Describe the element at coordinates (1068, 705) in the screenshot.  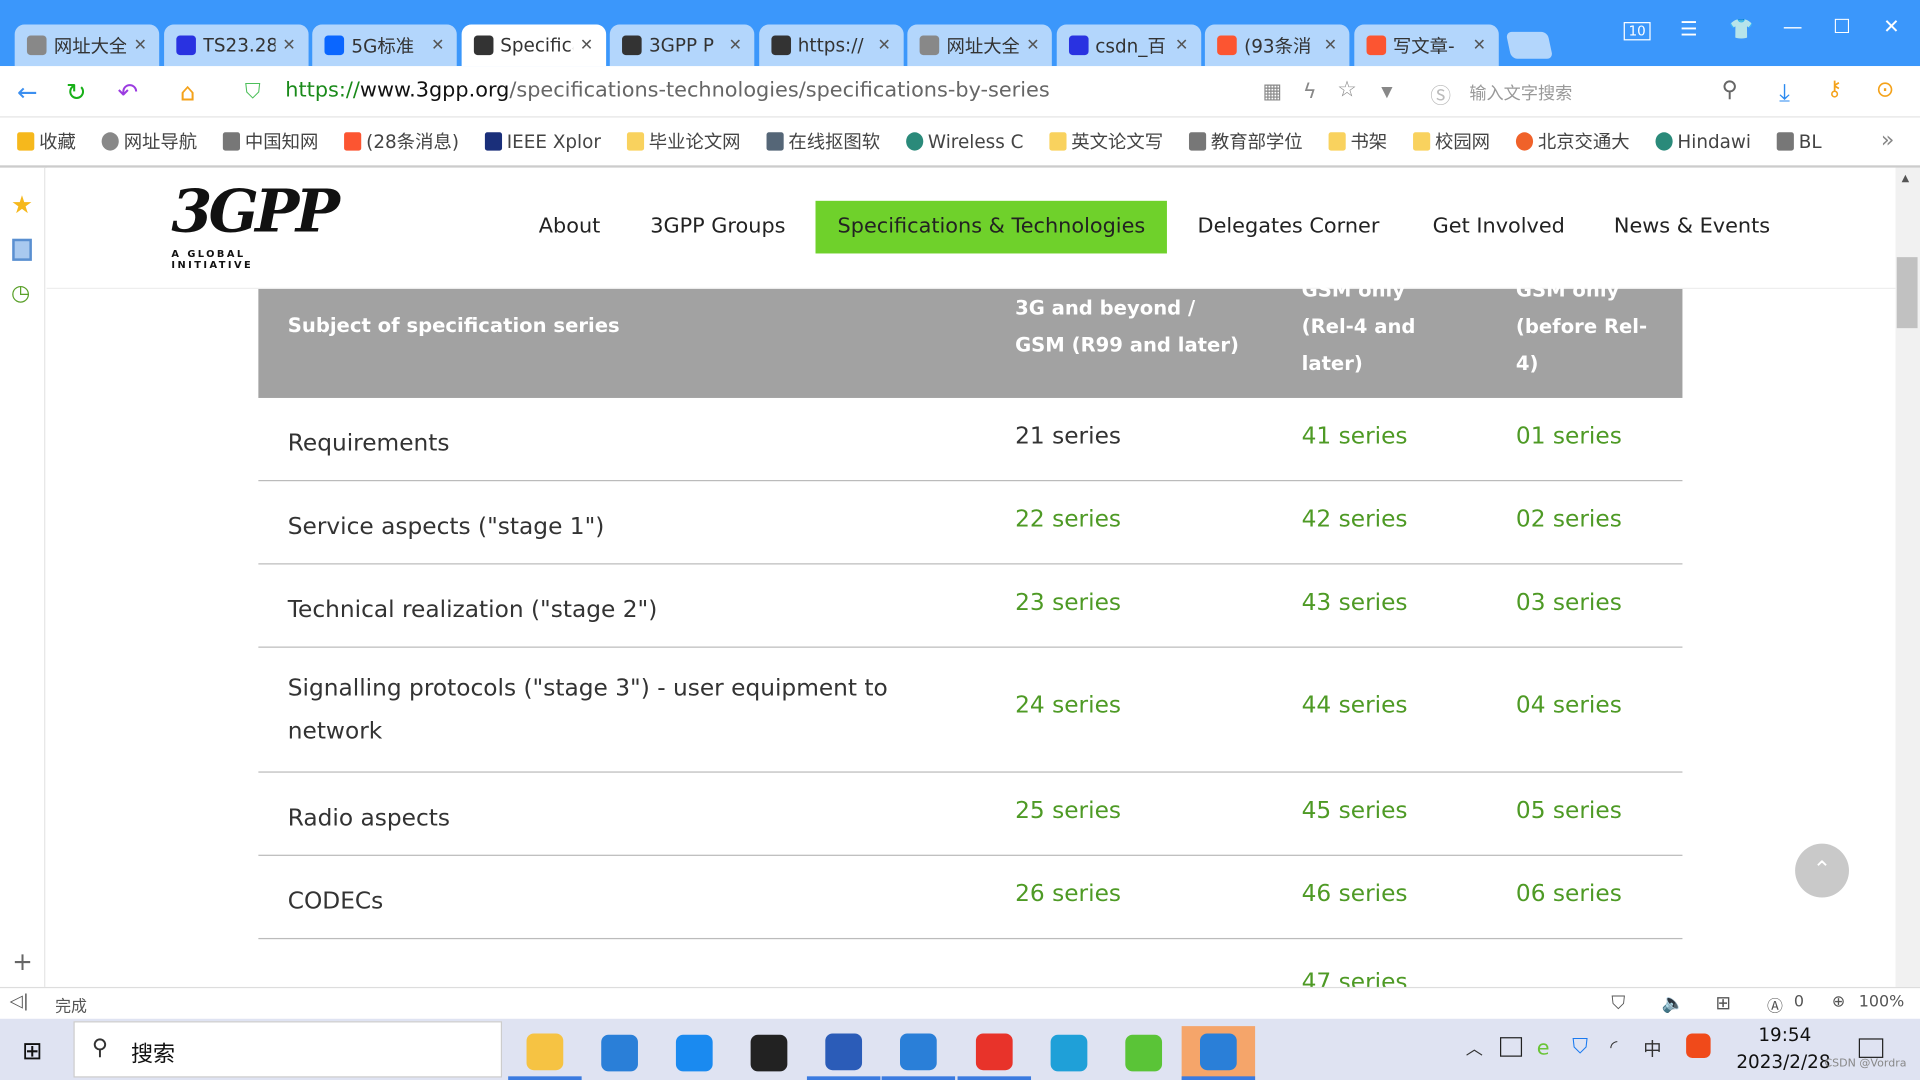
I see `series-link-3g: 24 series` at that location.